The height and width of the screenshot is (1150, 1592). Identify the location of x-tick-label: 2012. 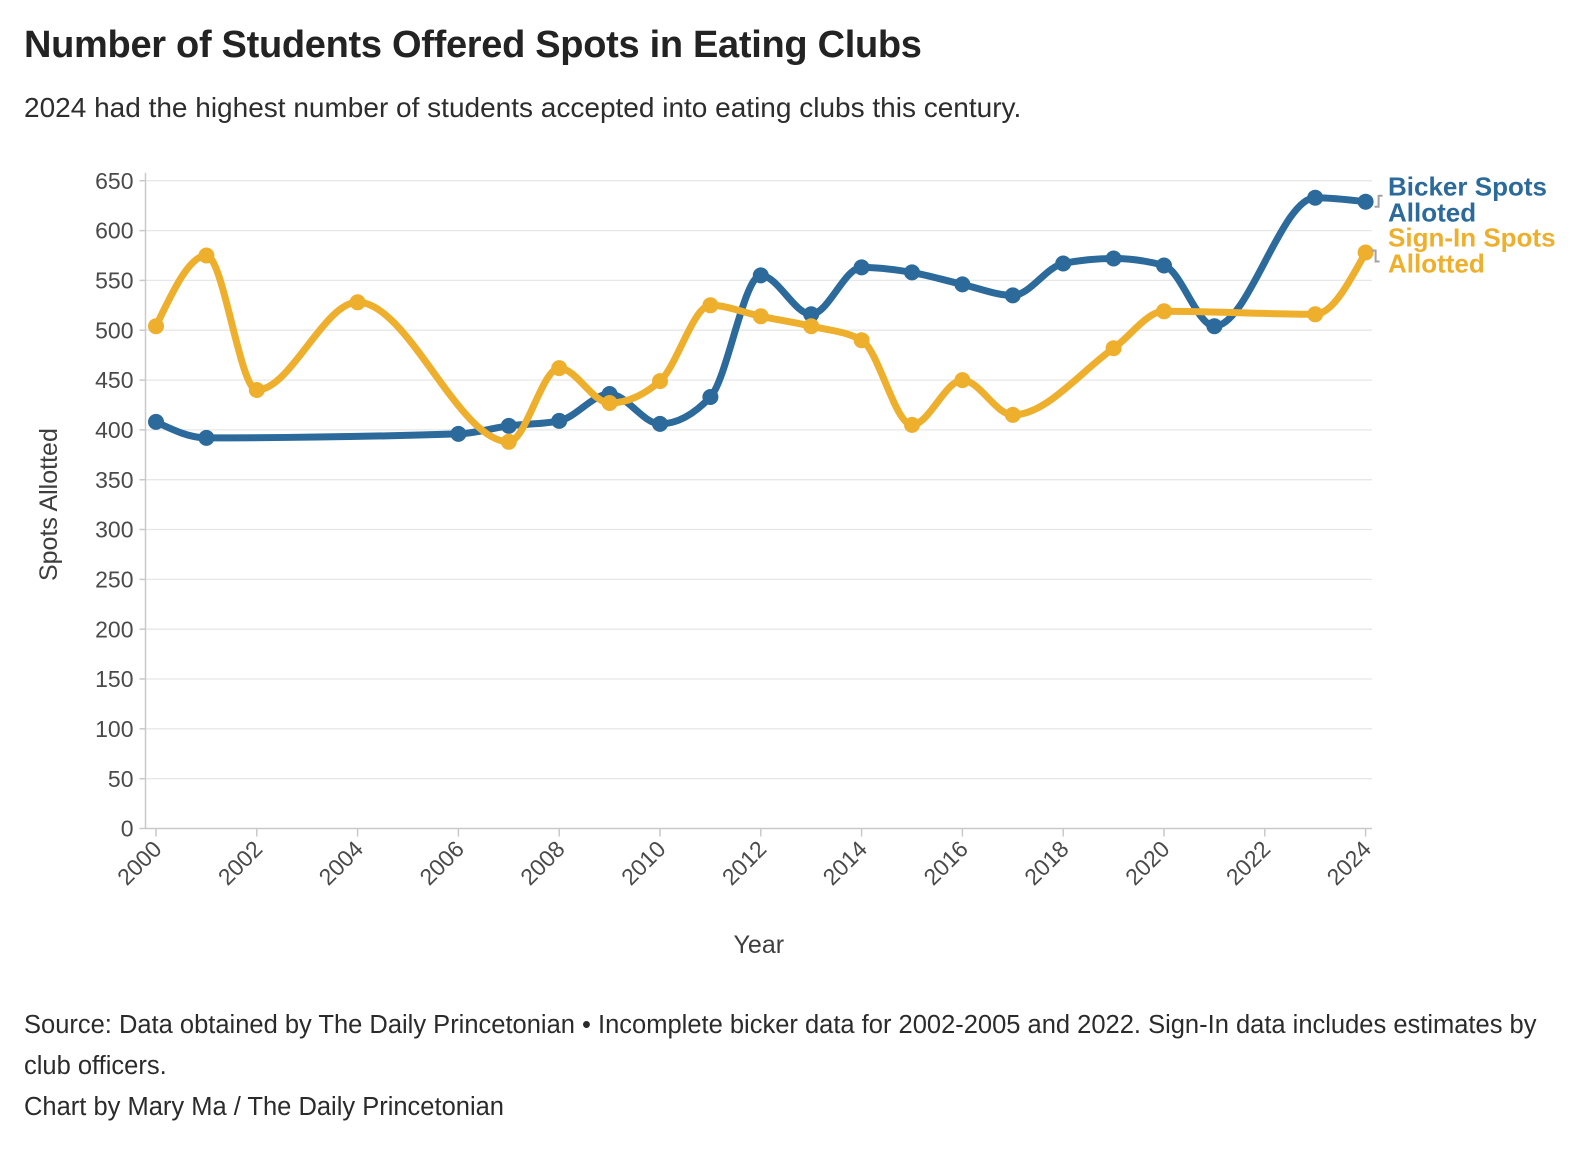
(744, 863).